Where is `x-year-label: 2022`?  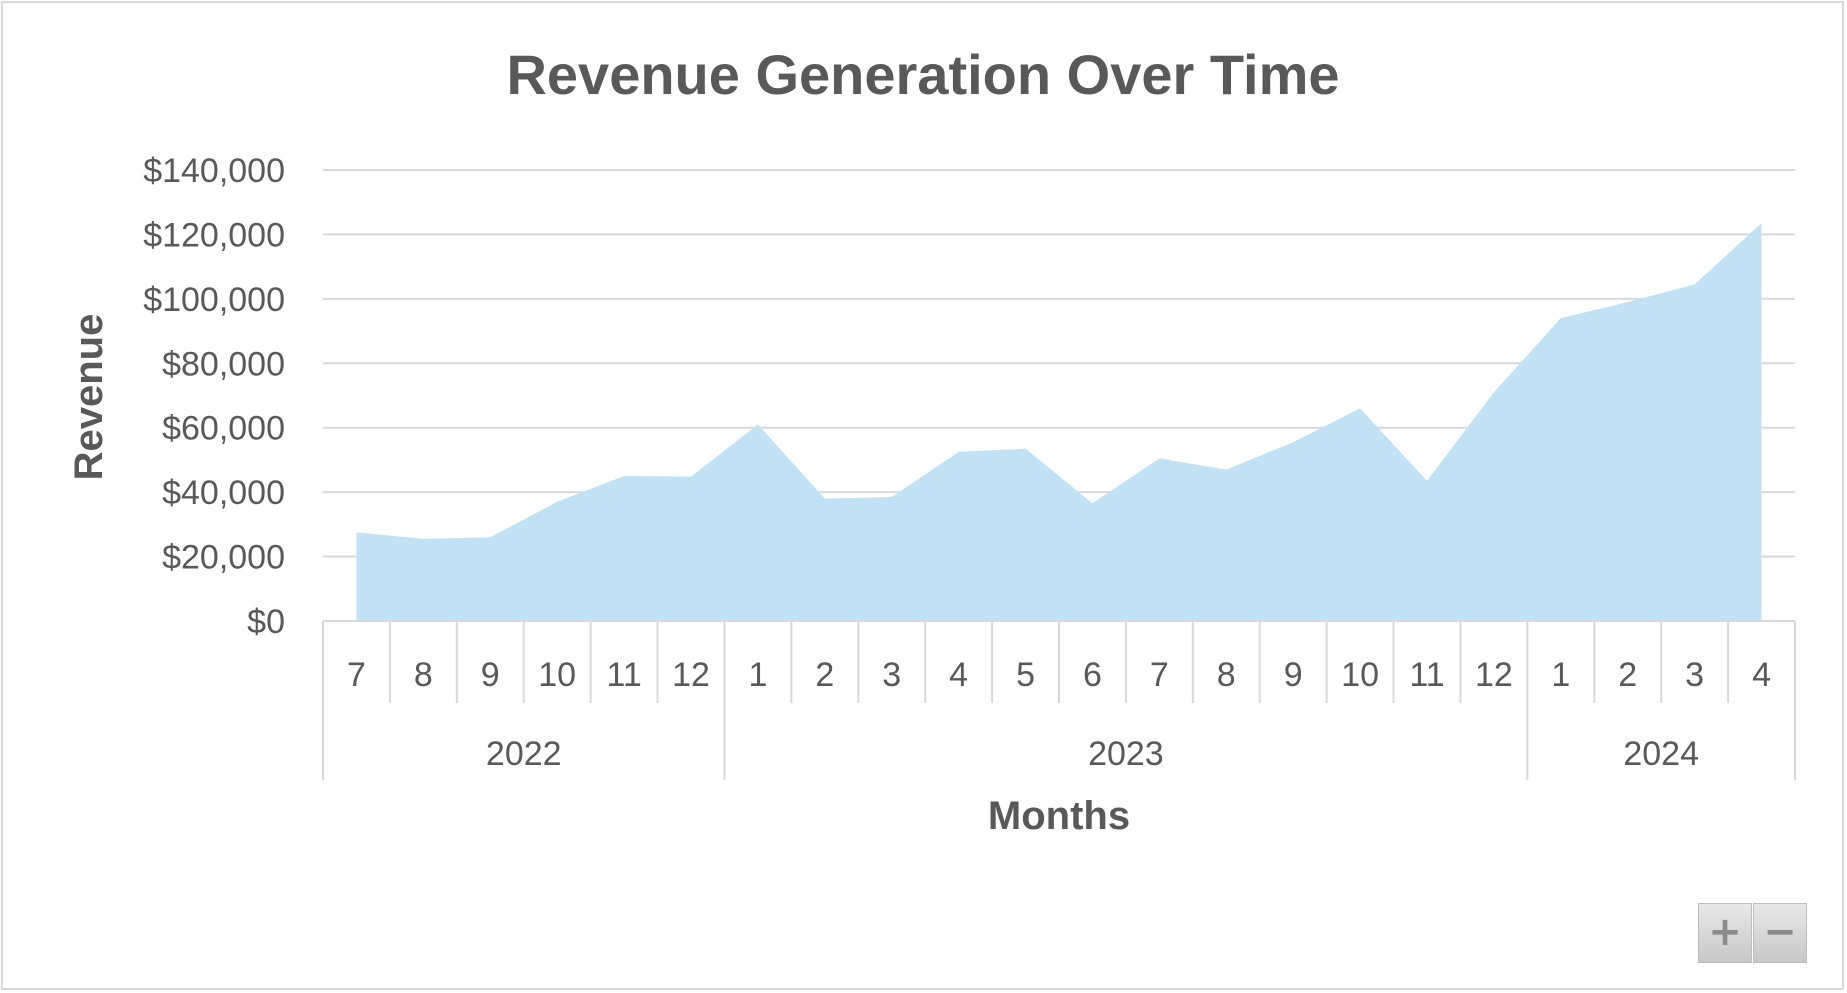 x-year-label: 2022 is located at coordinates (524, 754).